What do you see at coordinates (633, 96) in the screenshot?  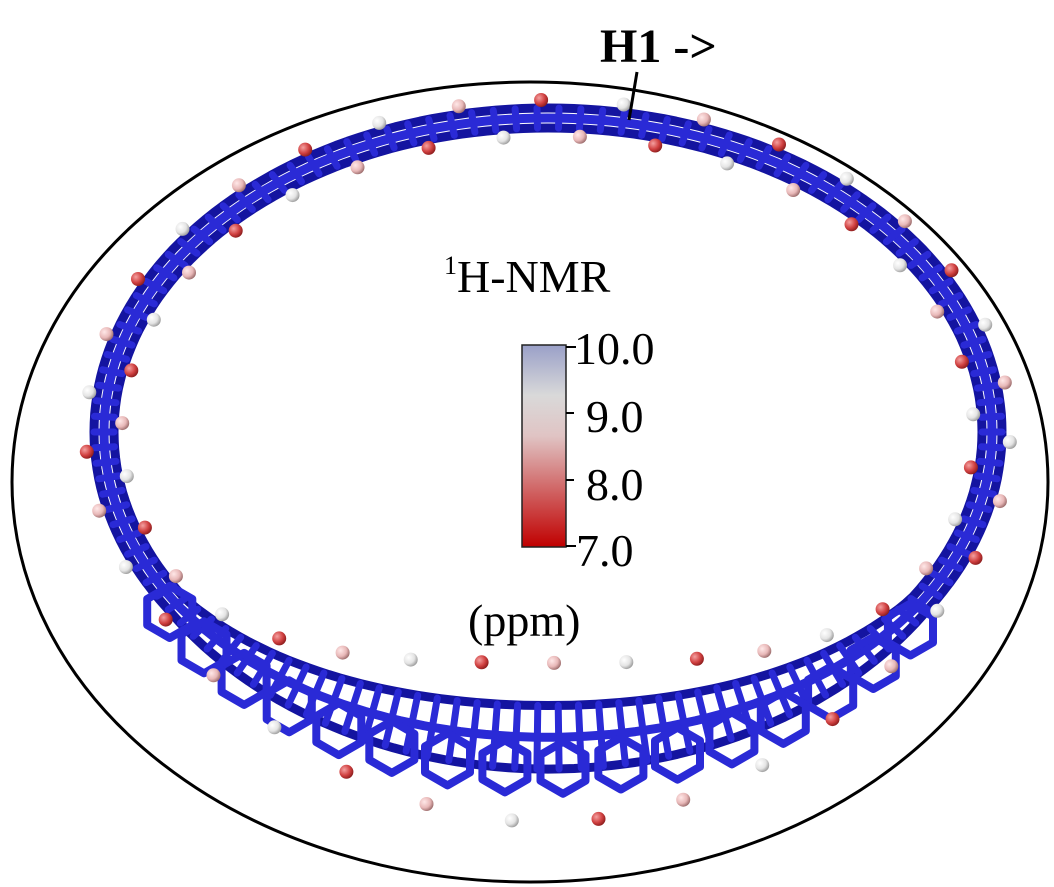 I see `h1-pointer-line` at bounding box center [633, 96].